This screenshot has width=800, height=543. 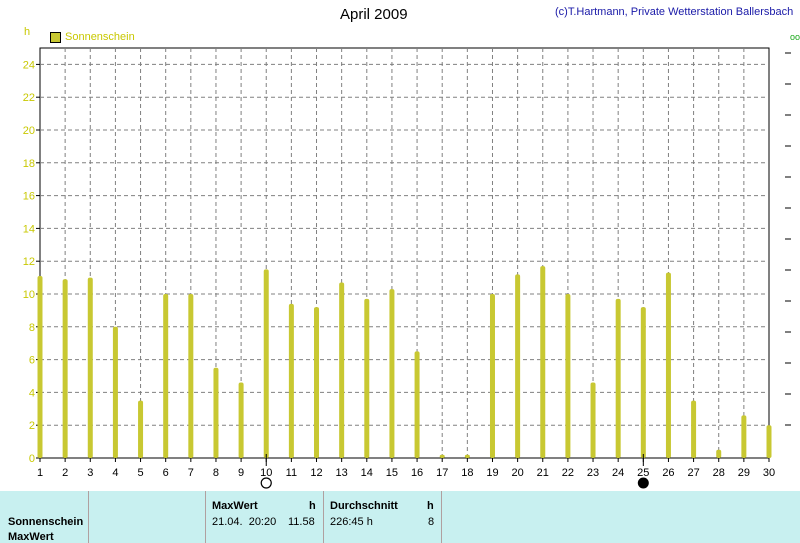 I want to click on x-tick-label: 21, so click(x=543, y=473).